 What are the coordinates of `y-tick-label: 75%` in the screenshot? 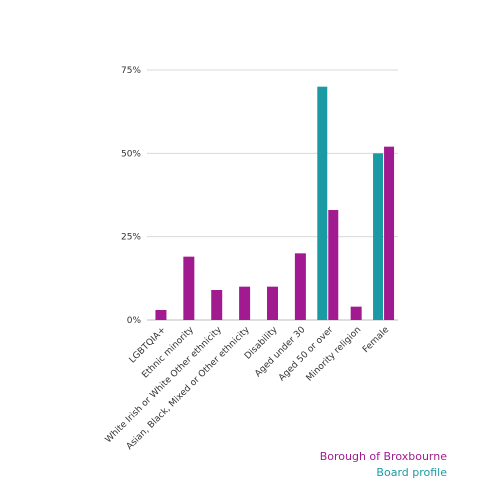 It's located at (131, 71).